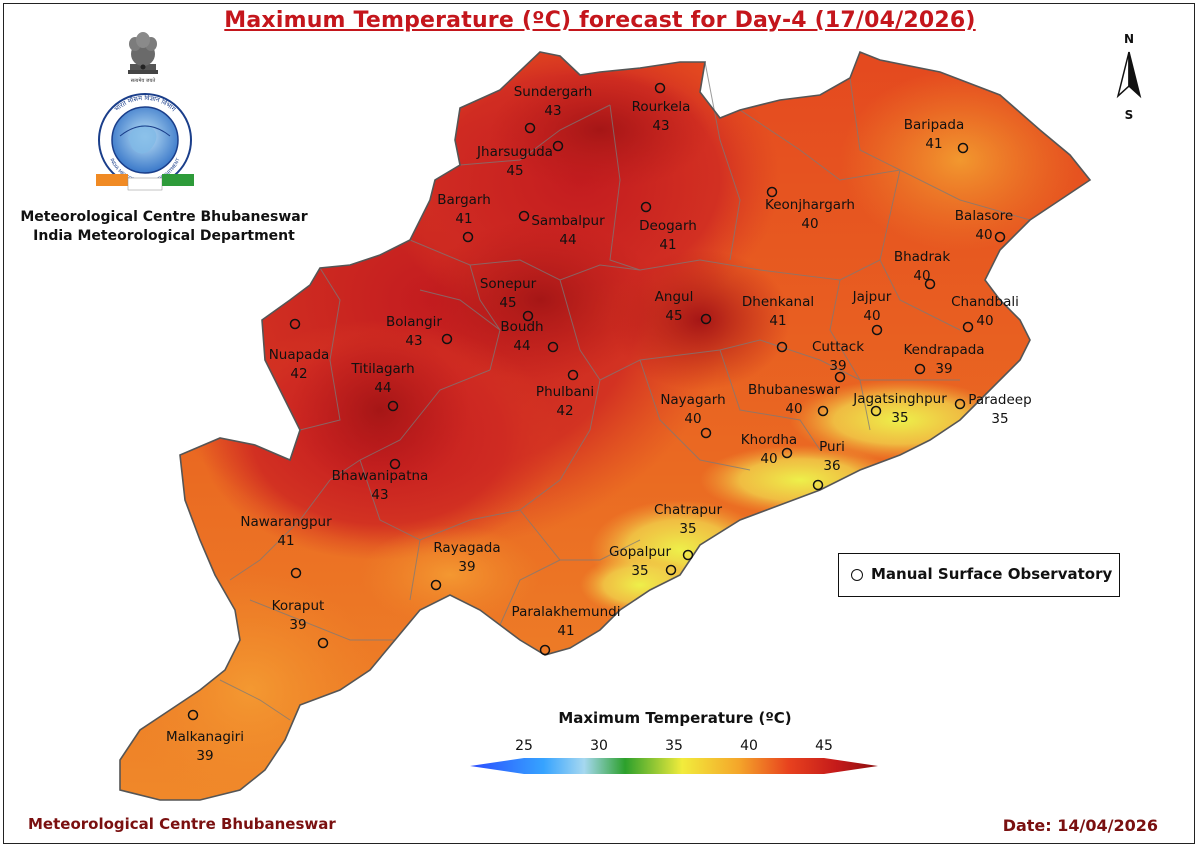  I want to click on station-nawarangpur: Nawarangpur 41, so click(286, 546).